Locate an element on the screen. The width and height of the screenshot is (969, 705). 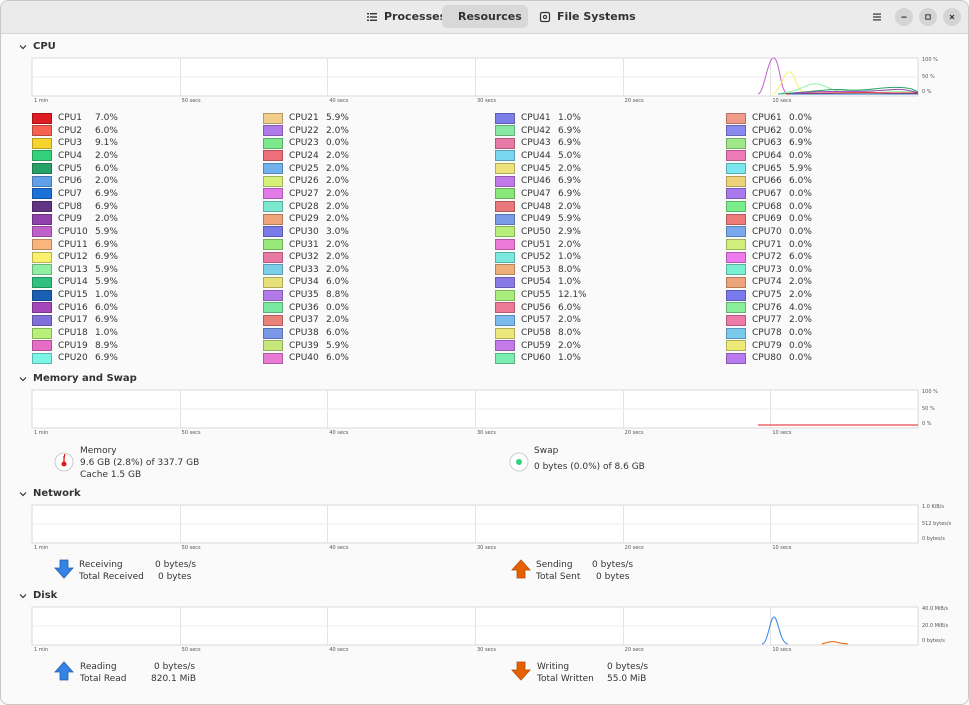
cpu-legend-item: CPU27 2.0% is located at coordinates (306, 194).